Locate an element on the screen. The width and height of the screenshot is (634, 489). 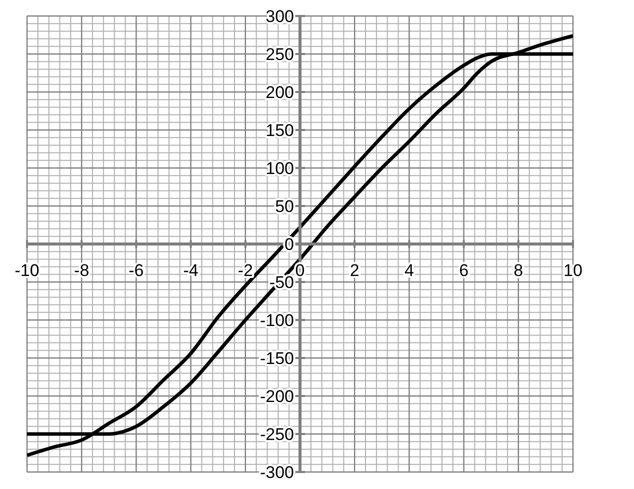
x-tick-label: -6 is located at coordinates (136, 270).